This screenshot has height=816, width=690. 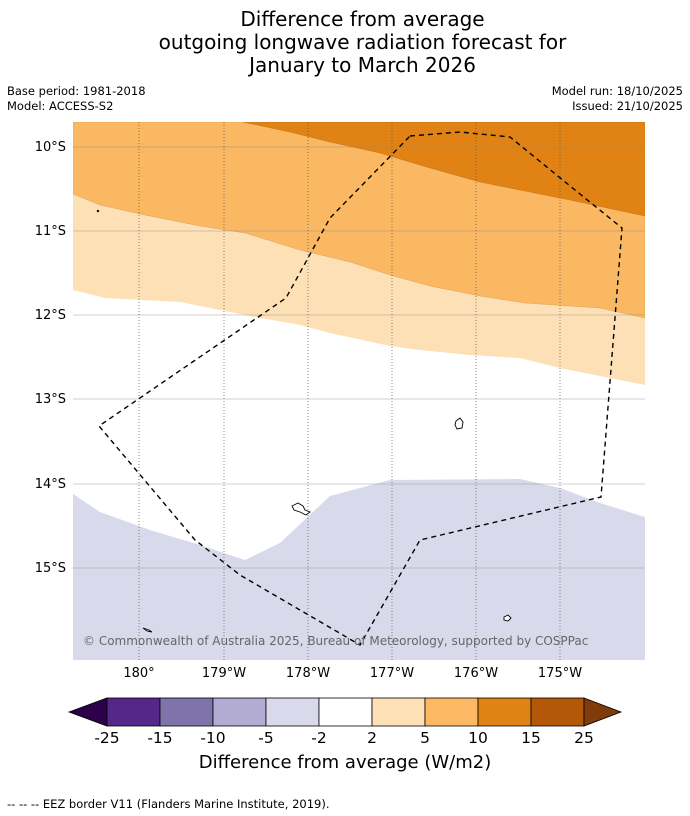 I want to click on colorbar-extend-high, so click(x=603, y=712).